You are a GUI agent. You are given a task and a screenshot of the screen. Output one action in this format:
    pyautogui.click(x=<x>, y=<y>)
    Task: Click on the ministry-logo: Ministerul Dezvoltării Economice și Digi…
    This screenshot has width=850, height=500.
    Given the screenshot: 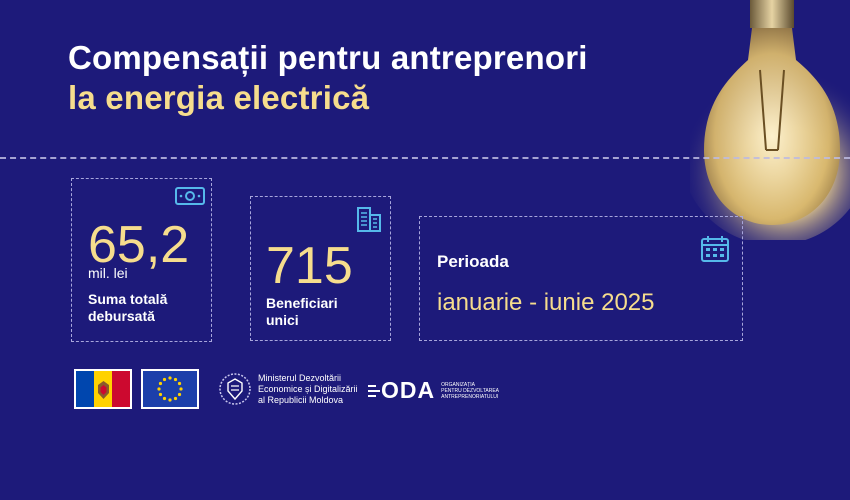 What is the action you would take?
    pyautogui.click(x=288, y=389)
    